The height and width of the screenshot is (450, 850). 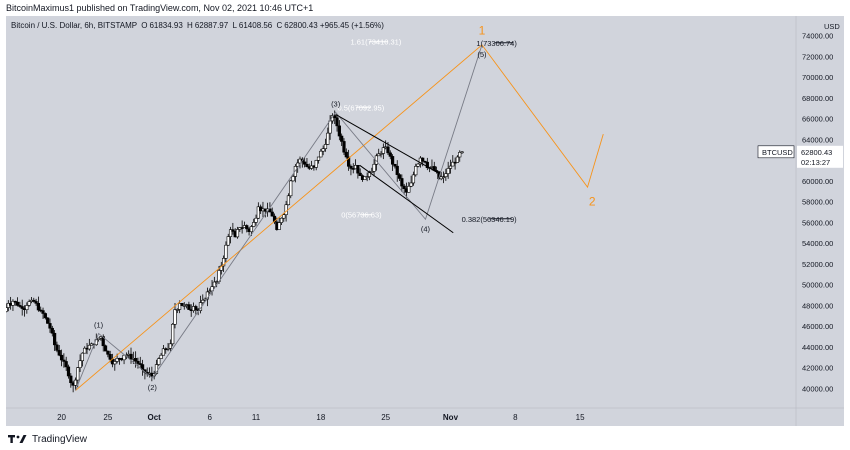 What do you see at coordinates (255, 25) in the screenshot?
I see `legend-low: 61408.56` at bounding box center [255, 25].